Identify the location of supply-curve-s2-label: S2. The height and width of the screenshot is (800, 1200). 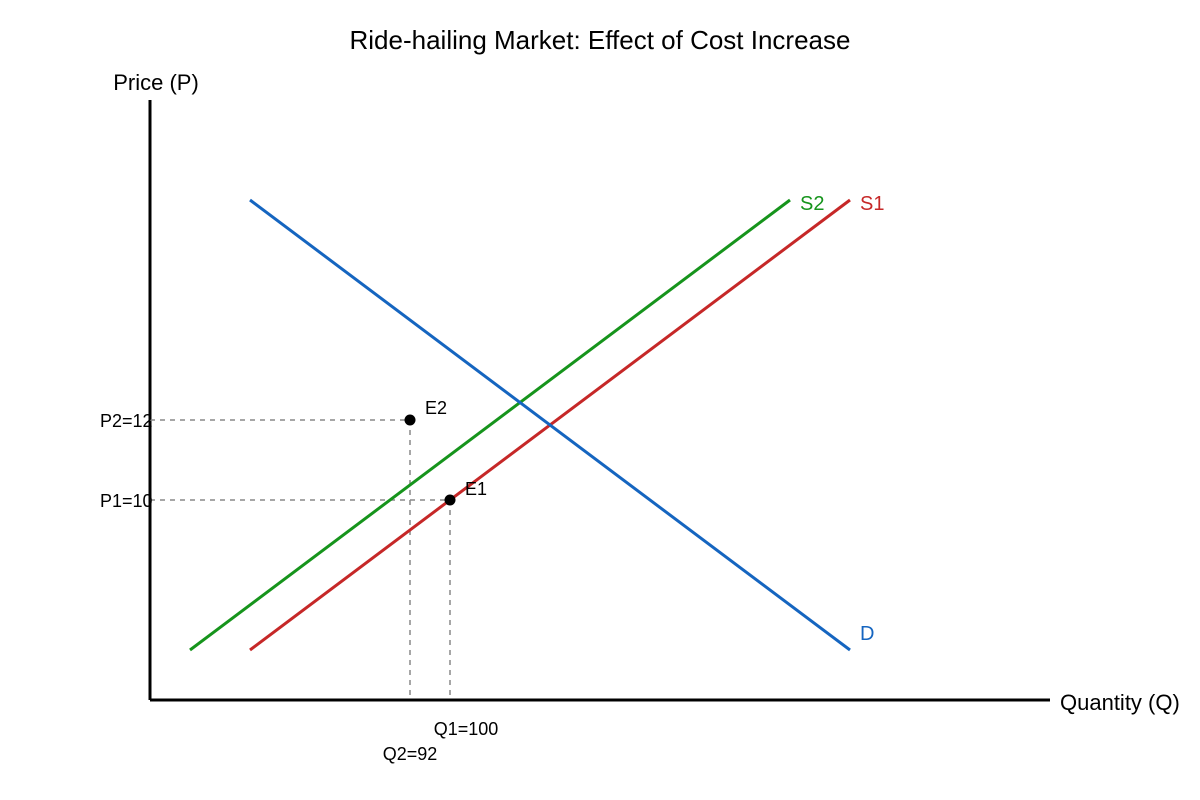
(812, 204).